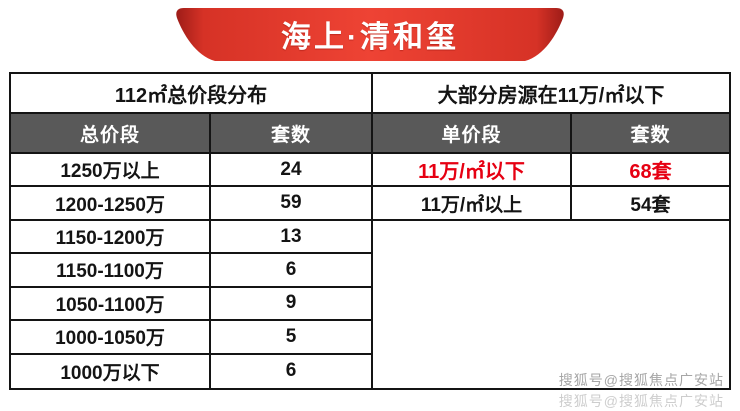 The width and height of the screenshot is (740, 411). What do you see at coordinates (551, 94) in the screenshot?
I see `right-section-title: 大部分房源在11万/㎡以下` at bounding box center [551, 94].